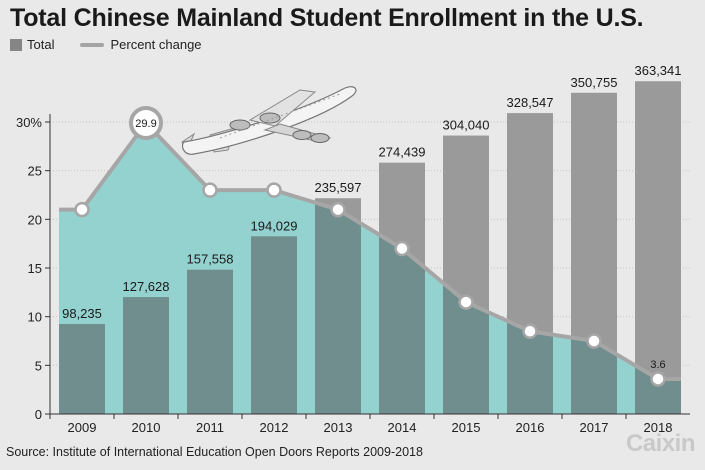  Describe the element at coordinates (29, 122) in the screenshot. I see `y-tick-label: 30%` at that location.